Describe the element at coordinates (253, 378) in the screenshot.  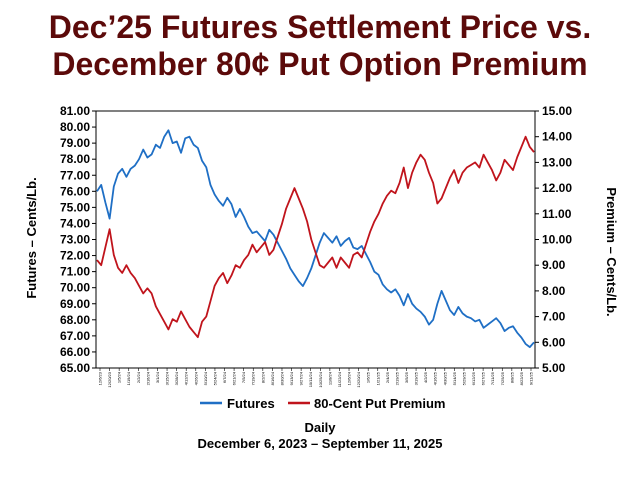
I see `x-tick-label: 7/19/24` at that location.